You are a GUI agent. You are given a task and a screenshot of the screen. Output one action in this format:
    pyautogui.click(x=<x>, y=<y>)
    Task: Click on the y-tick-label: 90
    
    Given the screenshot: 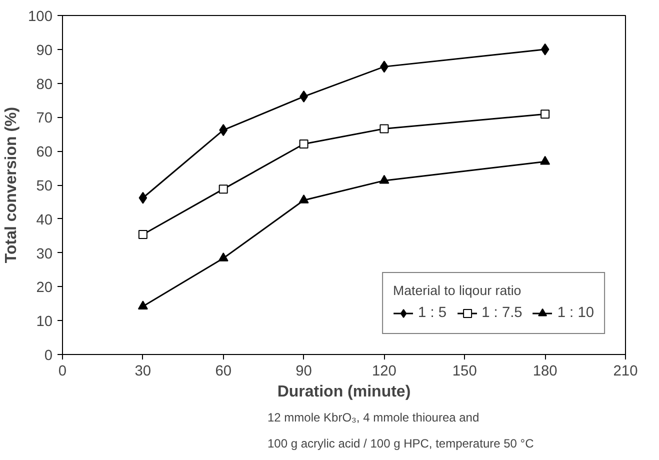 What is the action you would take?
    pyautogui.click(x=44, y=50)
    